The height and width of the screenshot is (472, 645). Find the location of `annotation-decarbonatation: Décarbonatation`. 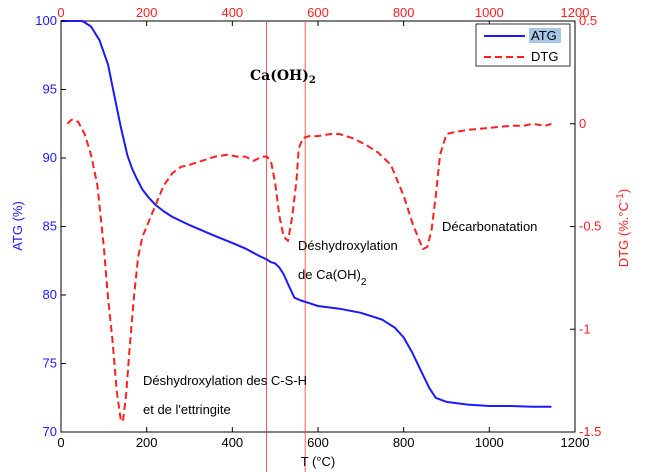

annotation-decarbonatation: Décarbonatation is located at coordinates (489, 226).